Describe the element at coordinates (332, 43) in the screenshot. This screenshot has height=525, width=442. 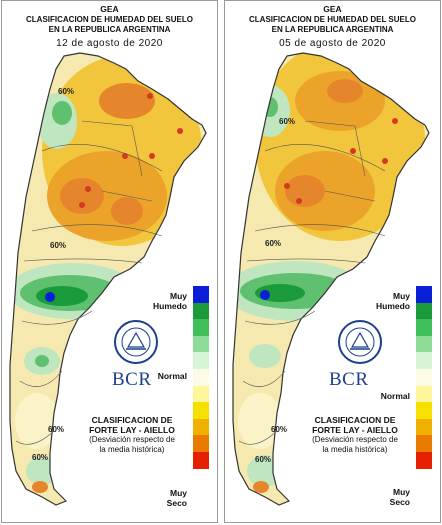
I see `map-date: 05 de agosto de 2020` at that location.